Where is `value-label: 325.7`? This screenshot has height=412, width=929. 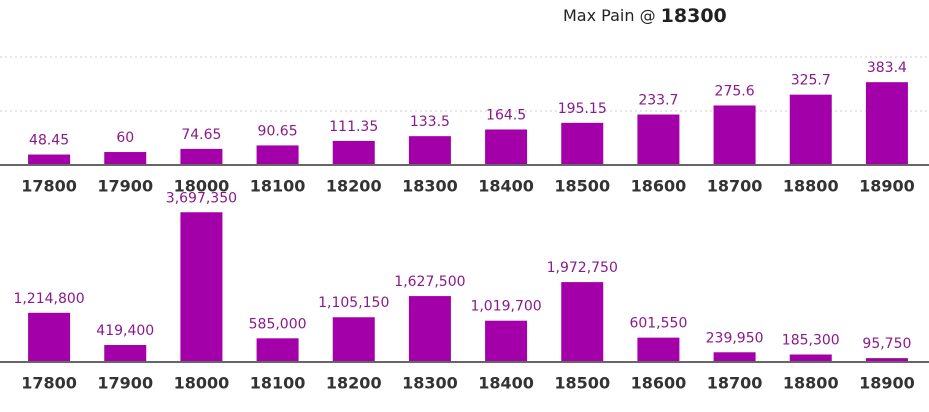
value-label: 325.7 is located at coordinates (811, 81).